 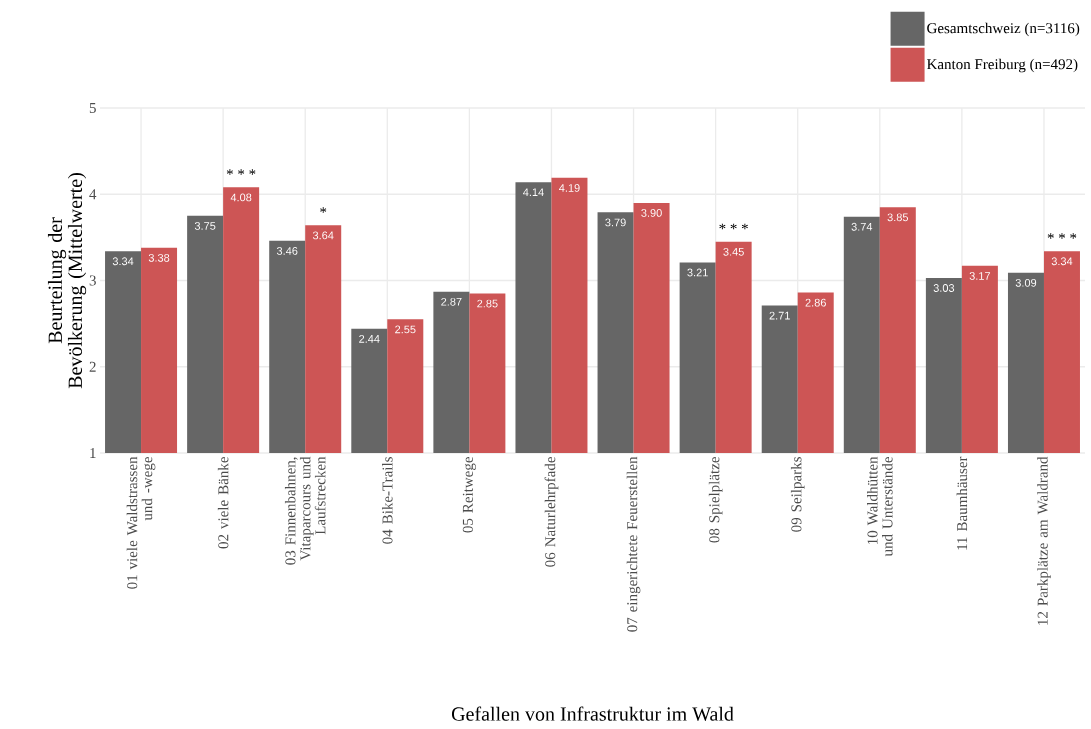 I want to click on data-label: 2.87, so click(x=451, y=301).